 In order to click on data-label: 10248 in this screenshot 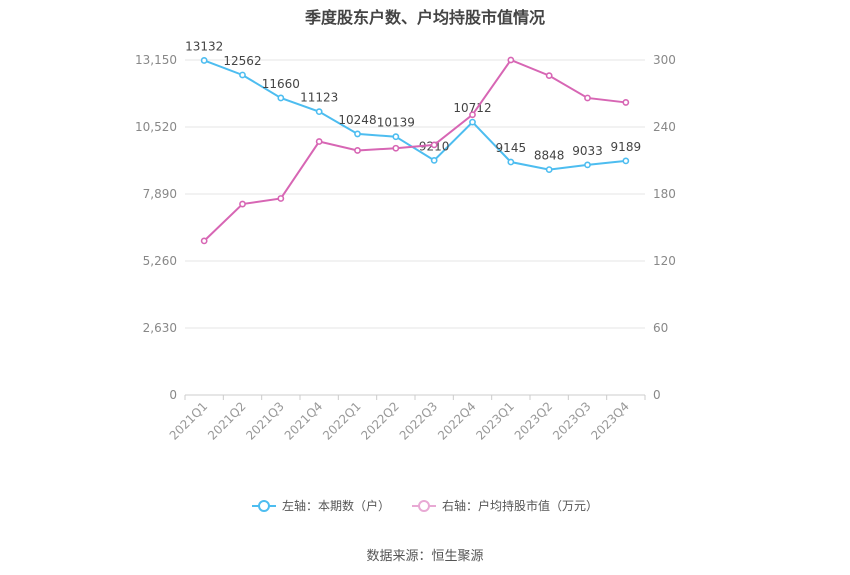, I will do `click(357, 120)`.